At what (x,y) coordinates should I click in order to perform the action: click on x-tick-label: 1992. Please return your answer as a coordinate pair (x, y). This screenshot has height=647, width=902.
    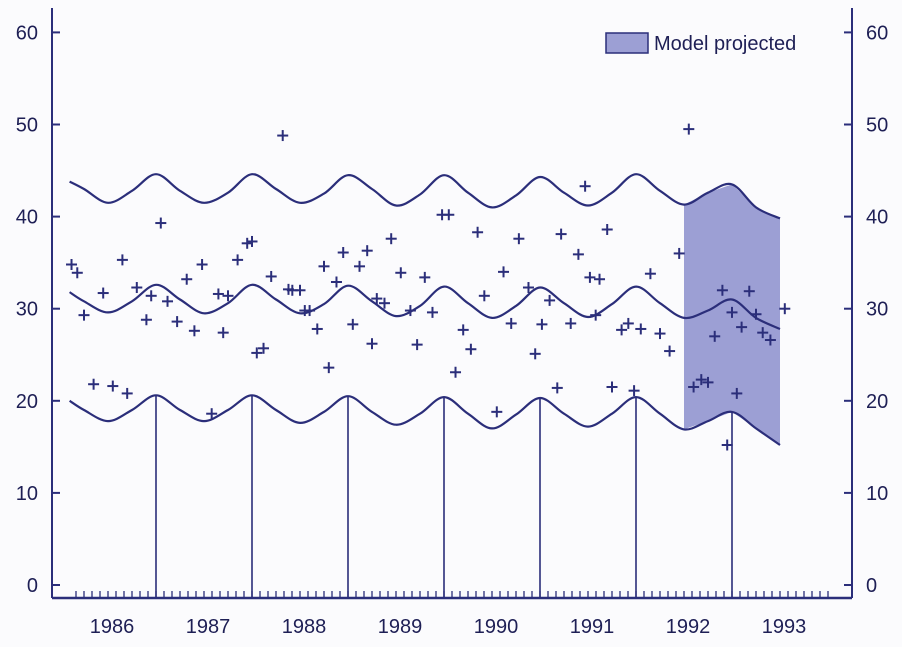
    Looking at the image, I should click on (688, 627).